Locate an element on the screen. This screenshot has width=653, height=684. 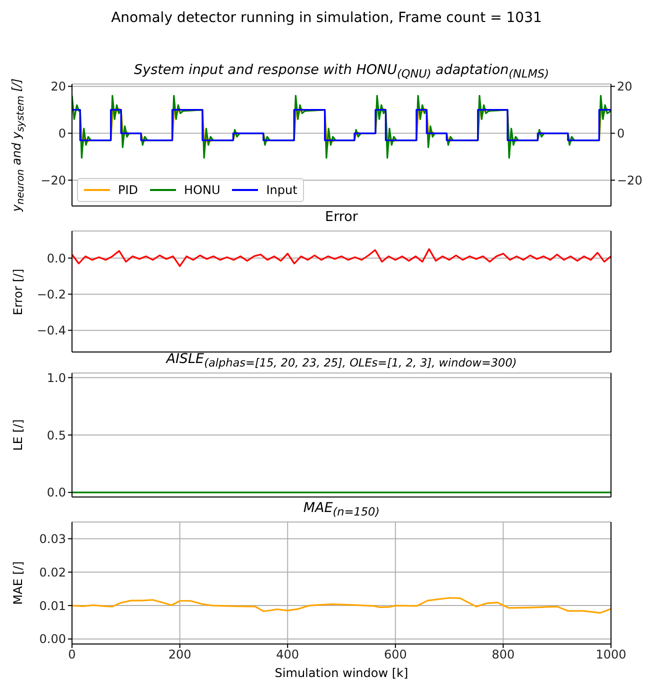
x-axis-title: Simulation window [k] is located at coordinates (342, 673).